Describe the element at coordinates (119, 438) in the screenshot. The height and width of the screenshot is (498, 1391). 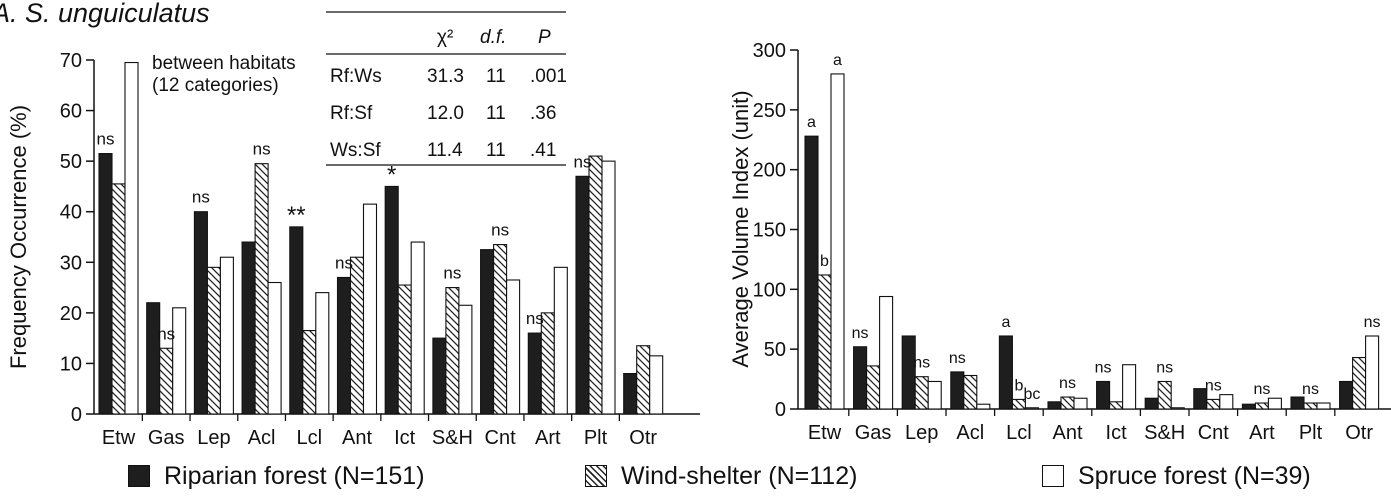
I see `x-tick-label: Etw` at that location.